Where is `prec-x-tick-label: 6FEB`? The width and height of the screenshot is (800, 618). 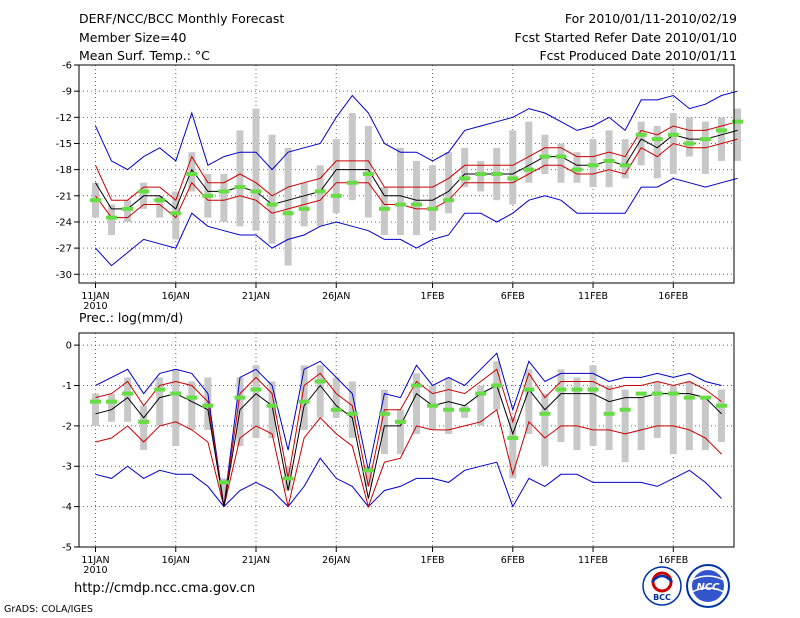 prec-x-tick-label: 6FEB is located at coordinates (513, 560).